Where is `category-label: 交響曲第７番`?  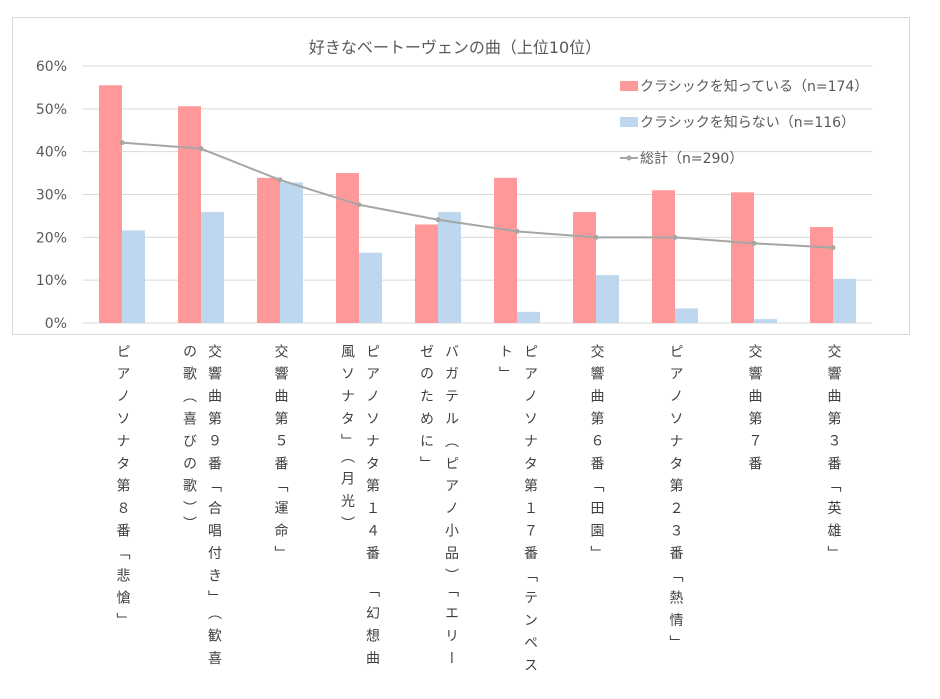 category-label: 交響曲第７番 is located at coordinates (754, 411).